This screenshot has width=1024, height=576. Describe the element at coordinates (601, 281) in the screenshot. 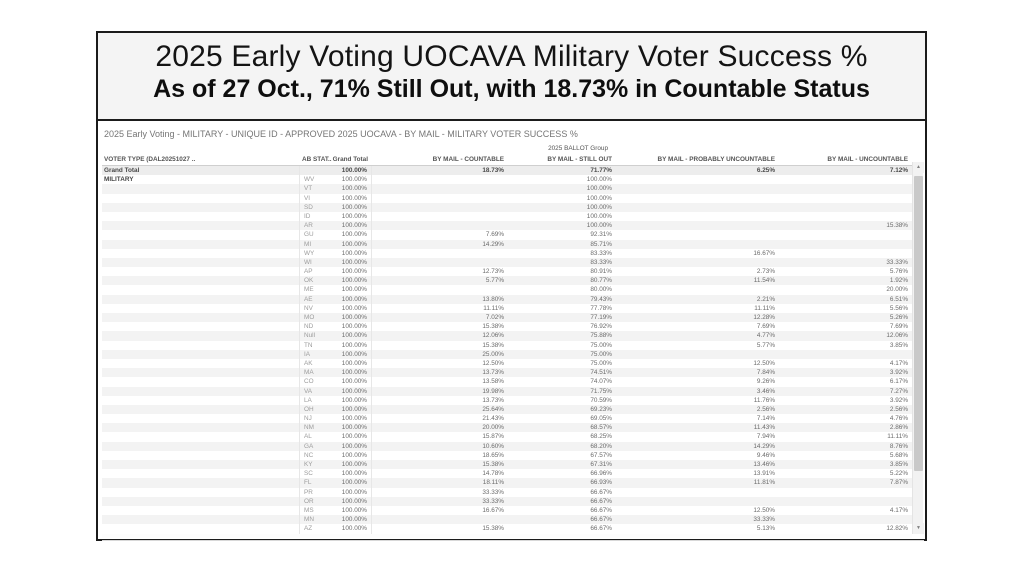

I see `value-cell: 80.77%` at that location.